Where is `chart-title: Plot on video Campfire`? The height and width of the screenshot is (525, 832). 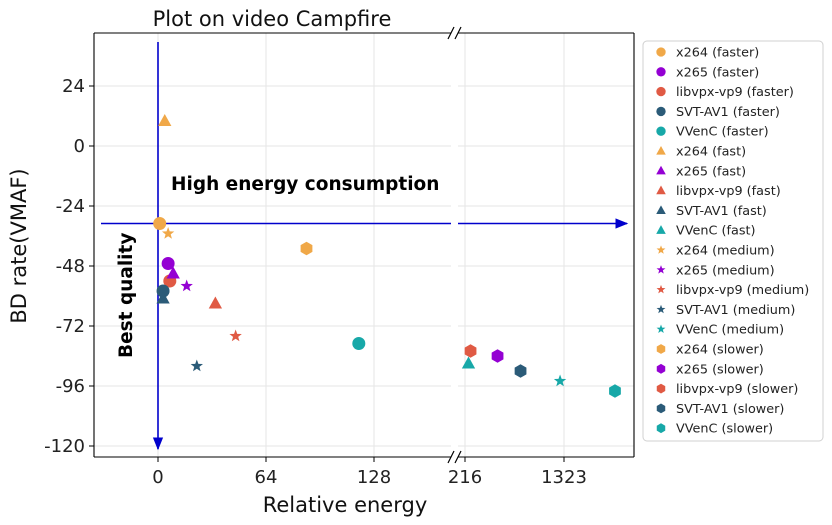 chart-title: Plot on video Campfire is located at coordinates (272, 19).